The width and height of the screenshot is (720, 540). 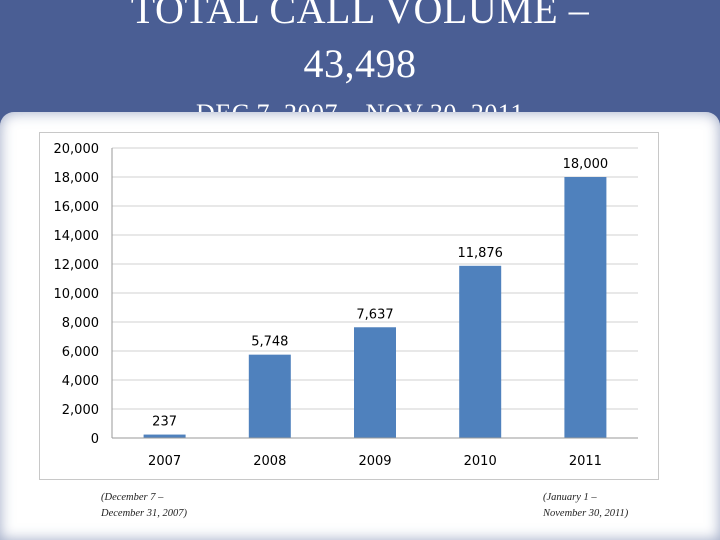 I want to click on note-2011: (January 1 – November 30, 2011), so click(x=585, y=506).